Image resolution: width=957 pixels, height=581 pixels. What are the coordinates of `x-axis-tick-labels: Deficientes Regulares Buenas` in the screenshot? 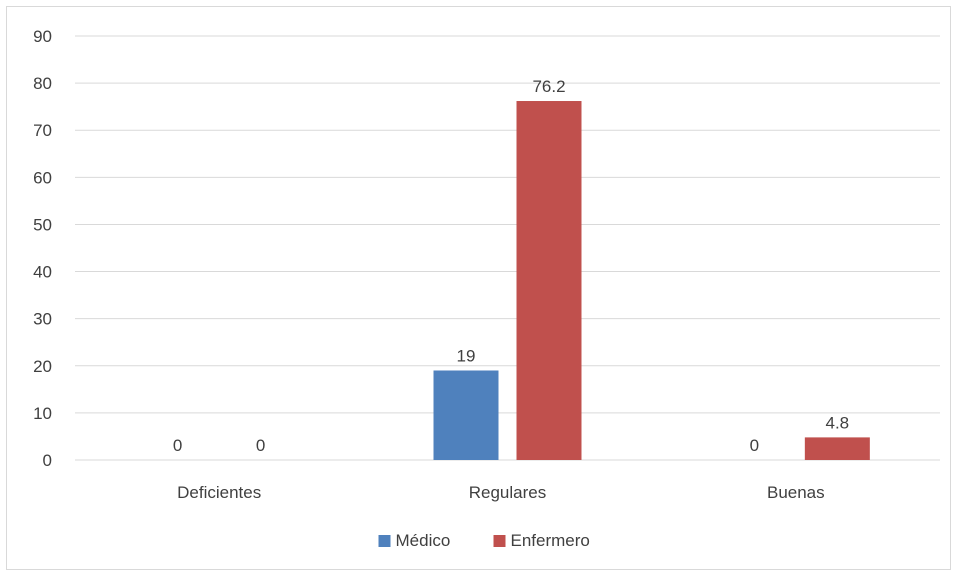 It's located at (501, 492).